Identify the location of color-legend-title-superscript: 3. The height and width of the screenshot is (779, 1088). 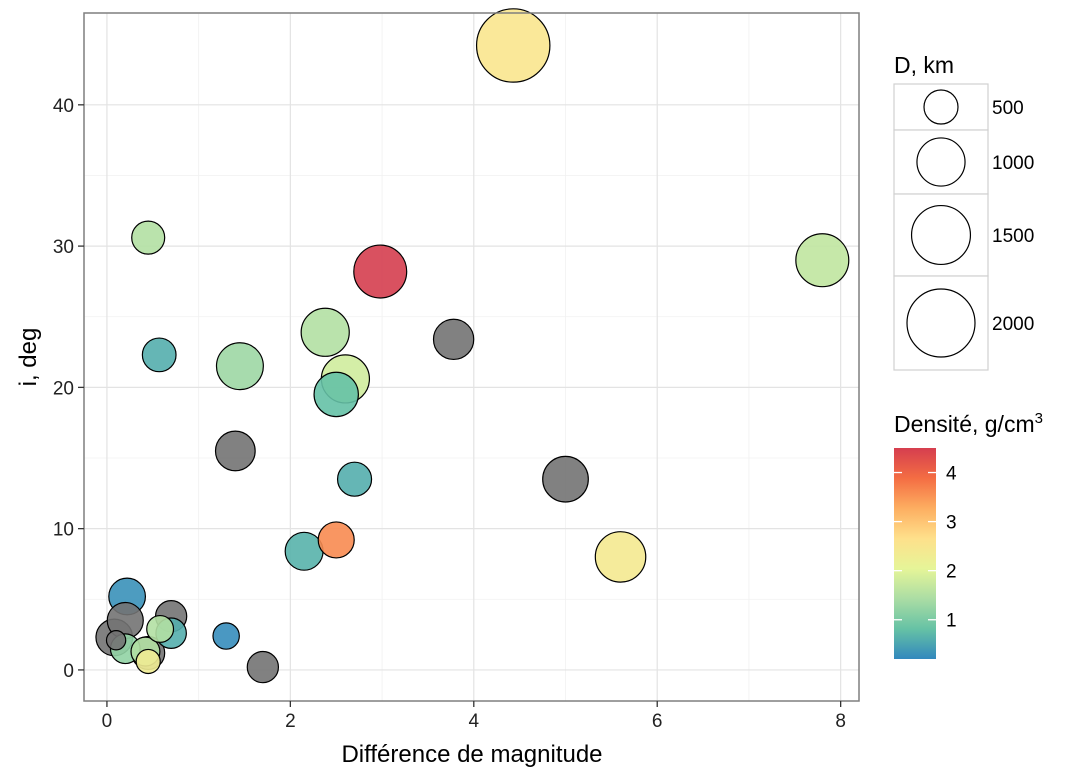
(1039, 418).